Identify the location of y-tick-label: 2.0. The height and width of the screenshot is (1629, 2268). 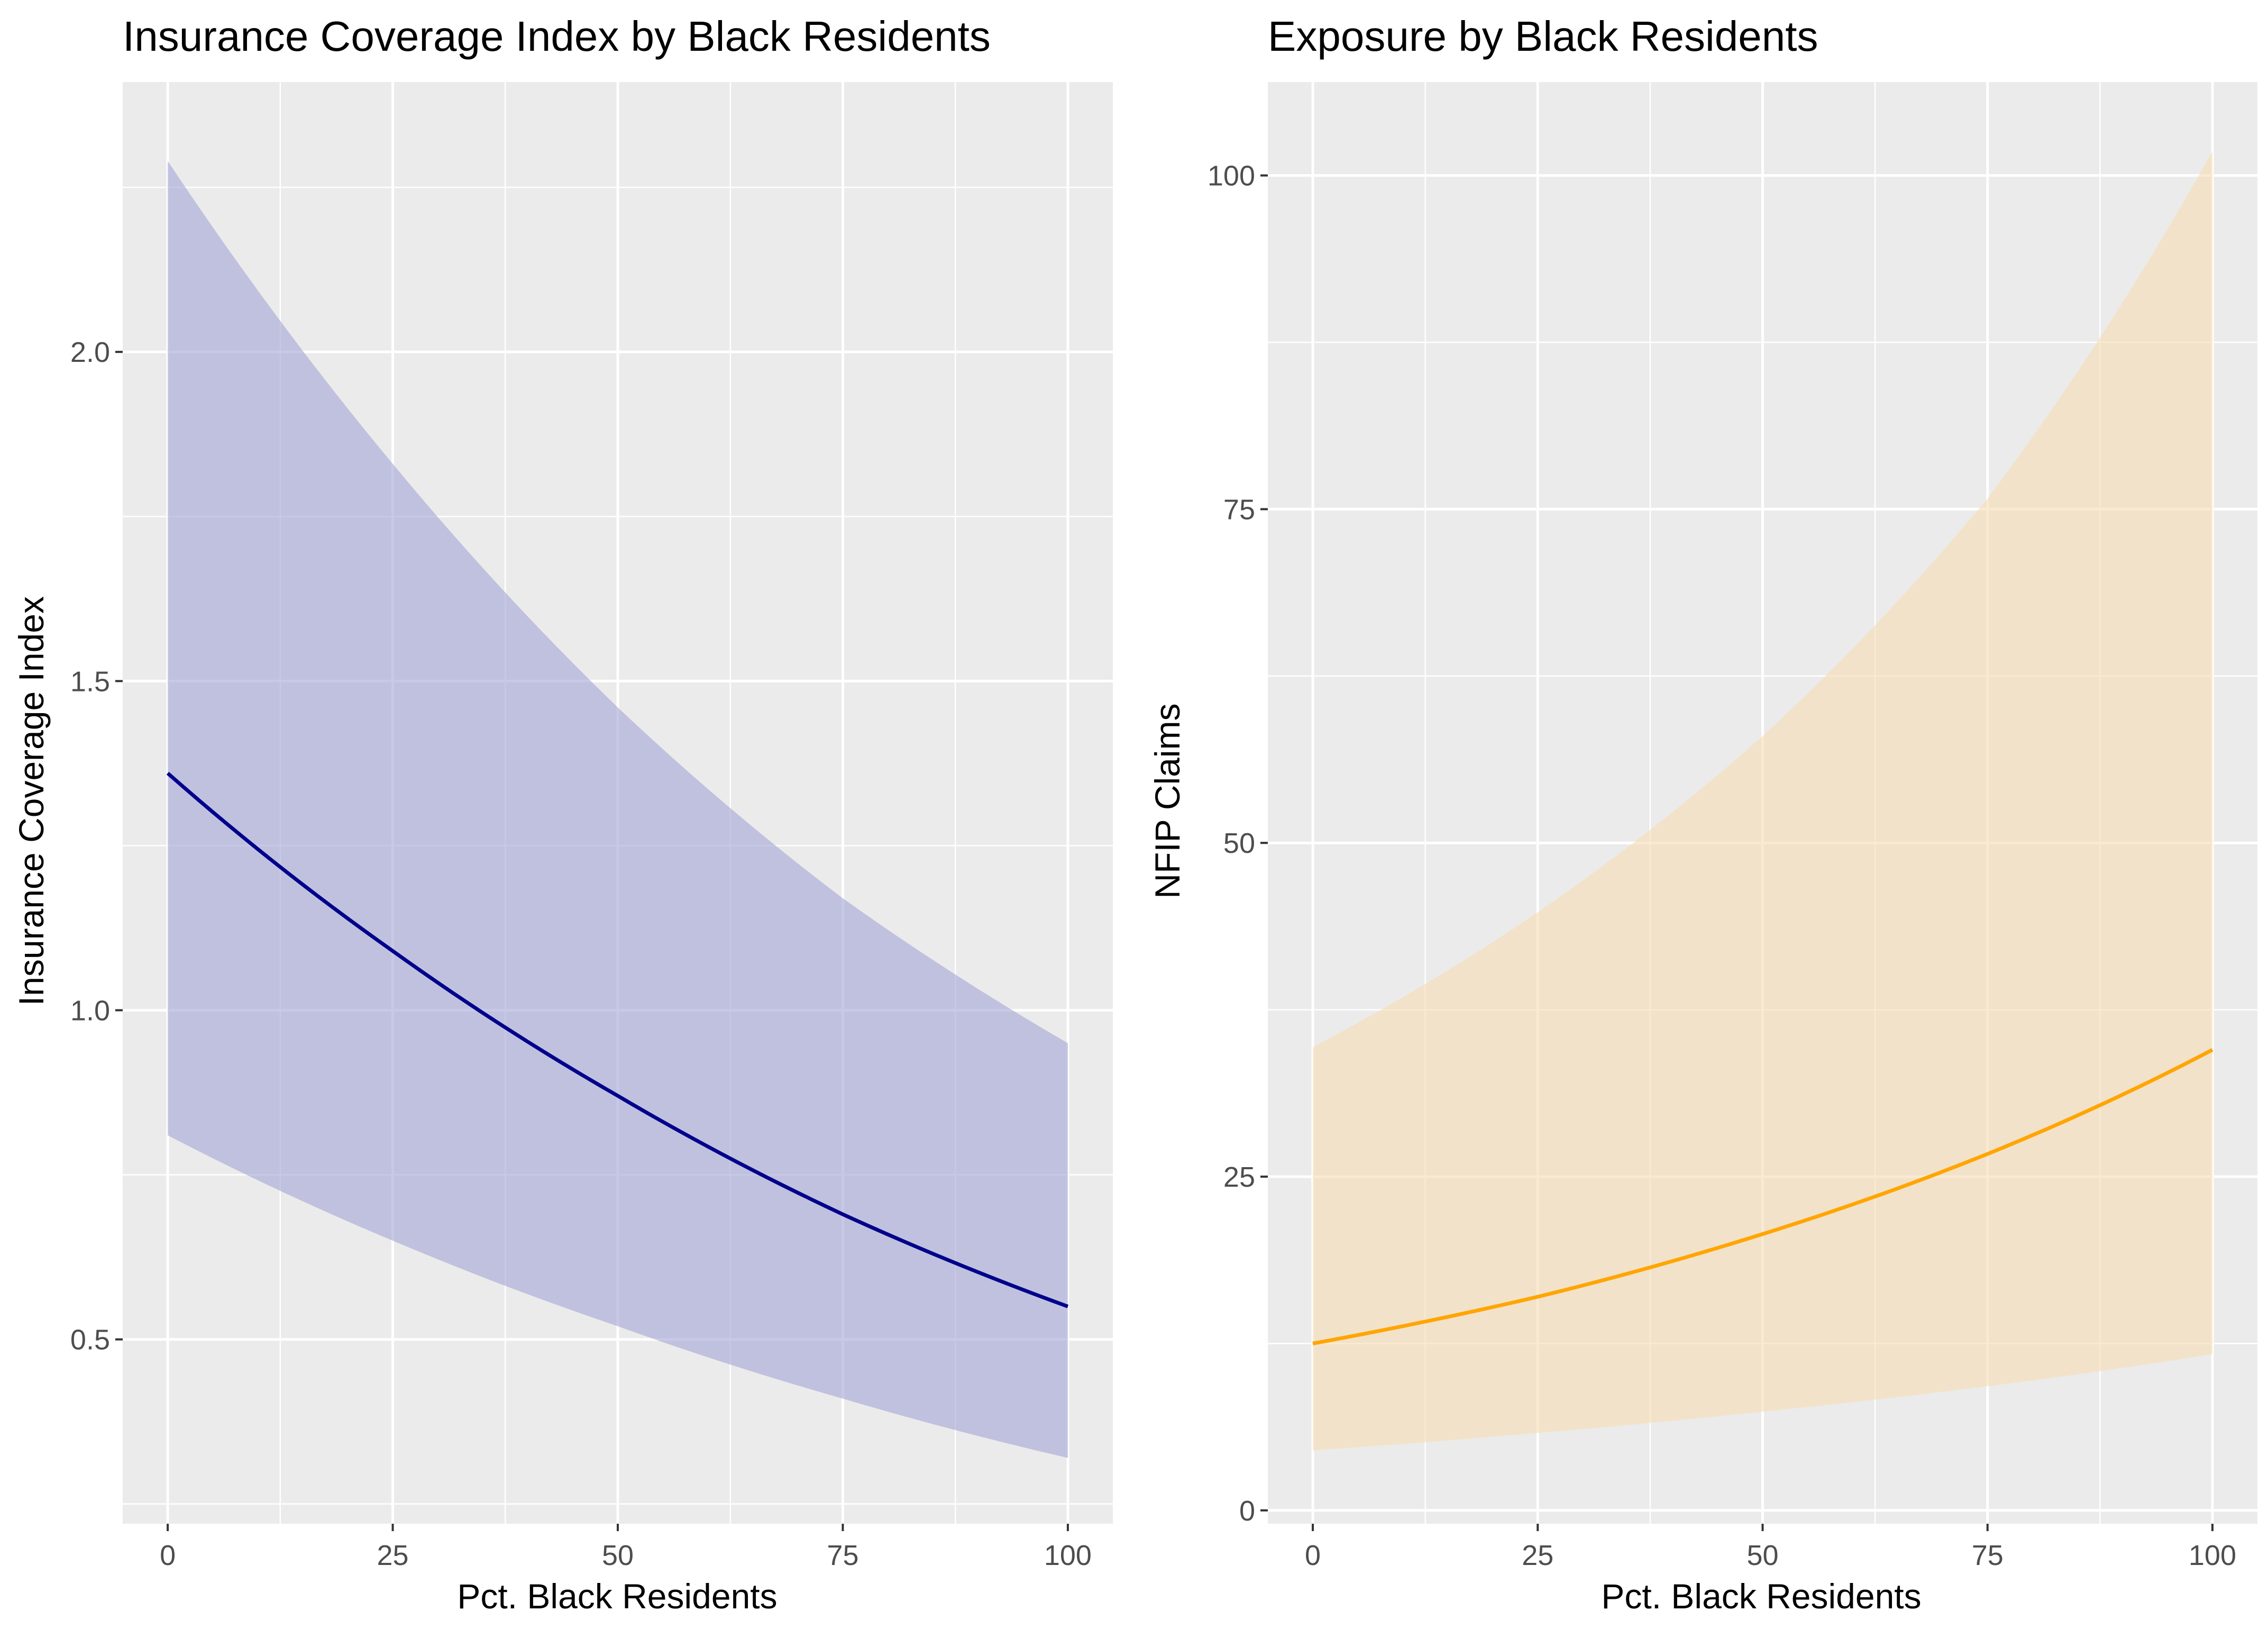
(90, 352).